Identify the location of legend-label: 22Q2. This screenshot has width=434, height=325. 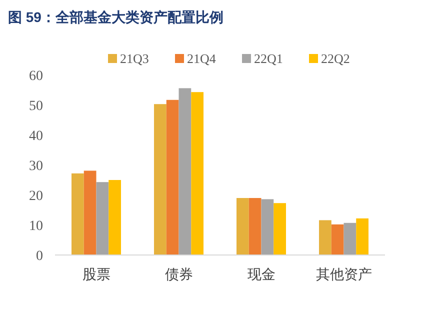
(335, 58).